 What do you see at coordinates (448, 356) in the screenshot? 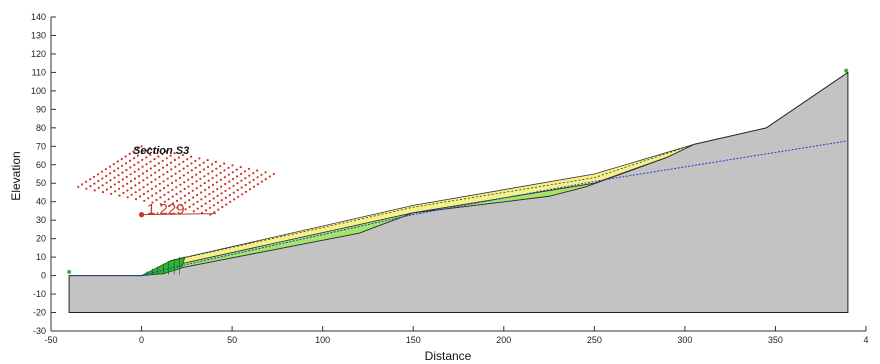
I see `x-axis-title: Distance` at bounding box center [448, 356].